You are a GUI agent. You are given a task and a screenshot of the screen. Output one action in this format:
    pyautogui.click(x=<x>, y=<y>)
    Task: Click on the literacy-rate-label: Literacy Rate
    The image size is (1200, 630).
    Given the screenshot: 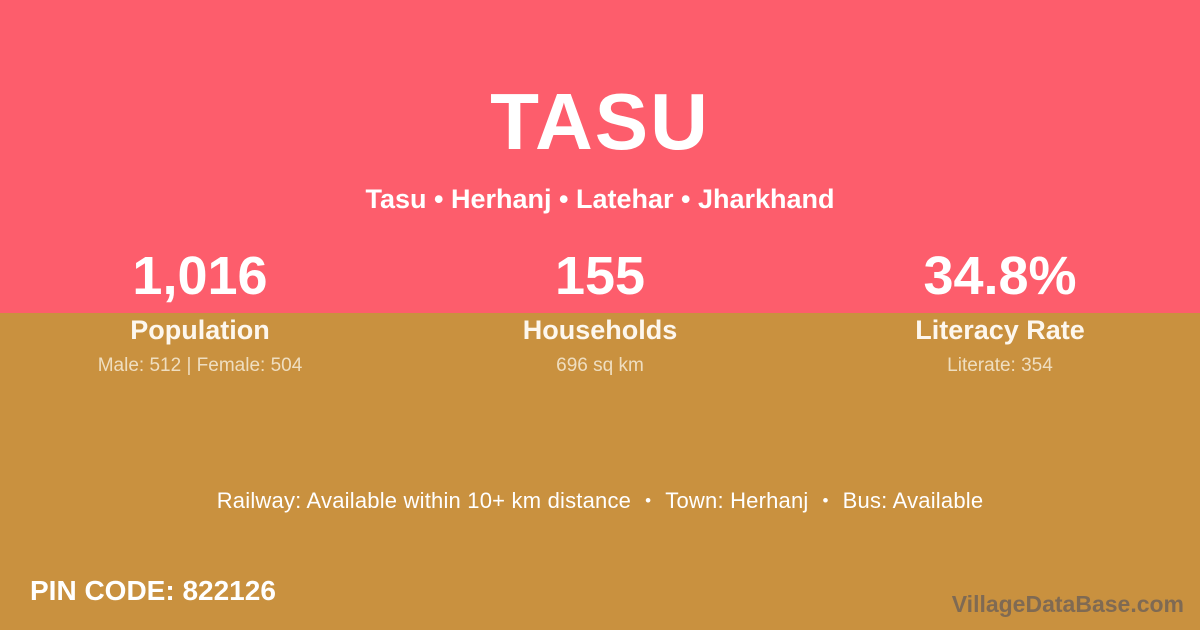 What is the action you would take?
    pyautogui.click(x=1000, y=330)
    